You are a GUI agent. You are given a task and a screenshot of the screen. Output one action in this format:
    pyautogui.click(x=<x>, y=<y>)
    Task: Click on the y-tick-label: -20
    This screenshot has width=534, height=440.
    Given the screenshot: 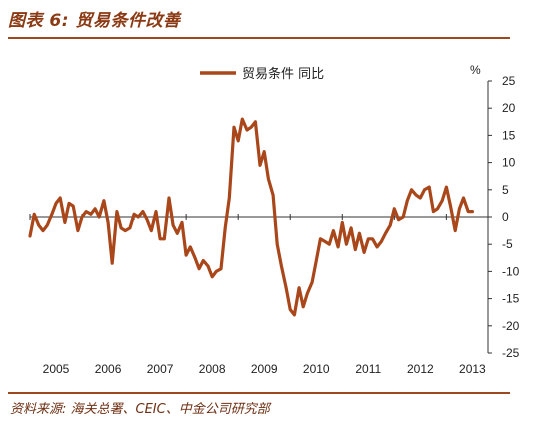 What is the action you would take?
    pyautogui.click(x=511, y=326)
    